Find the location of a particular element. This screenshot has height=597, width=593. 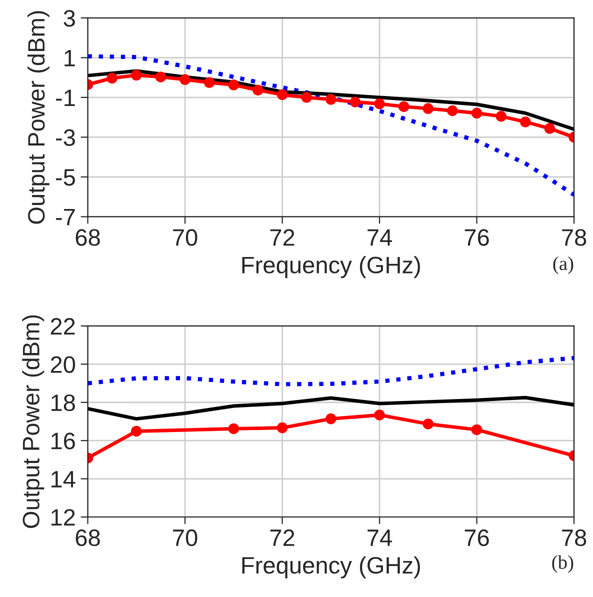

y-tick-label: -1 is located at coordinates (65, 98).